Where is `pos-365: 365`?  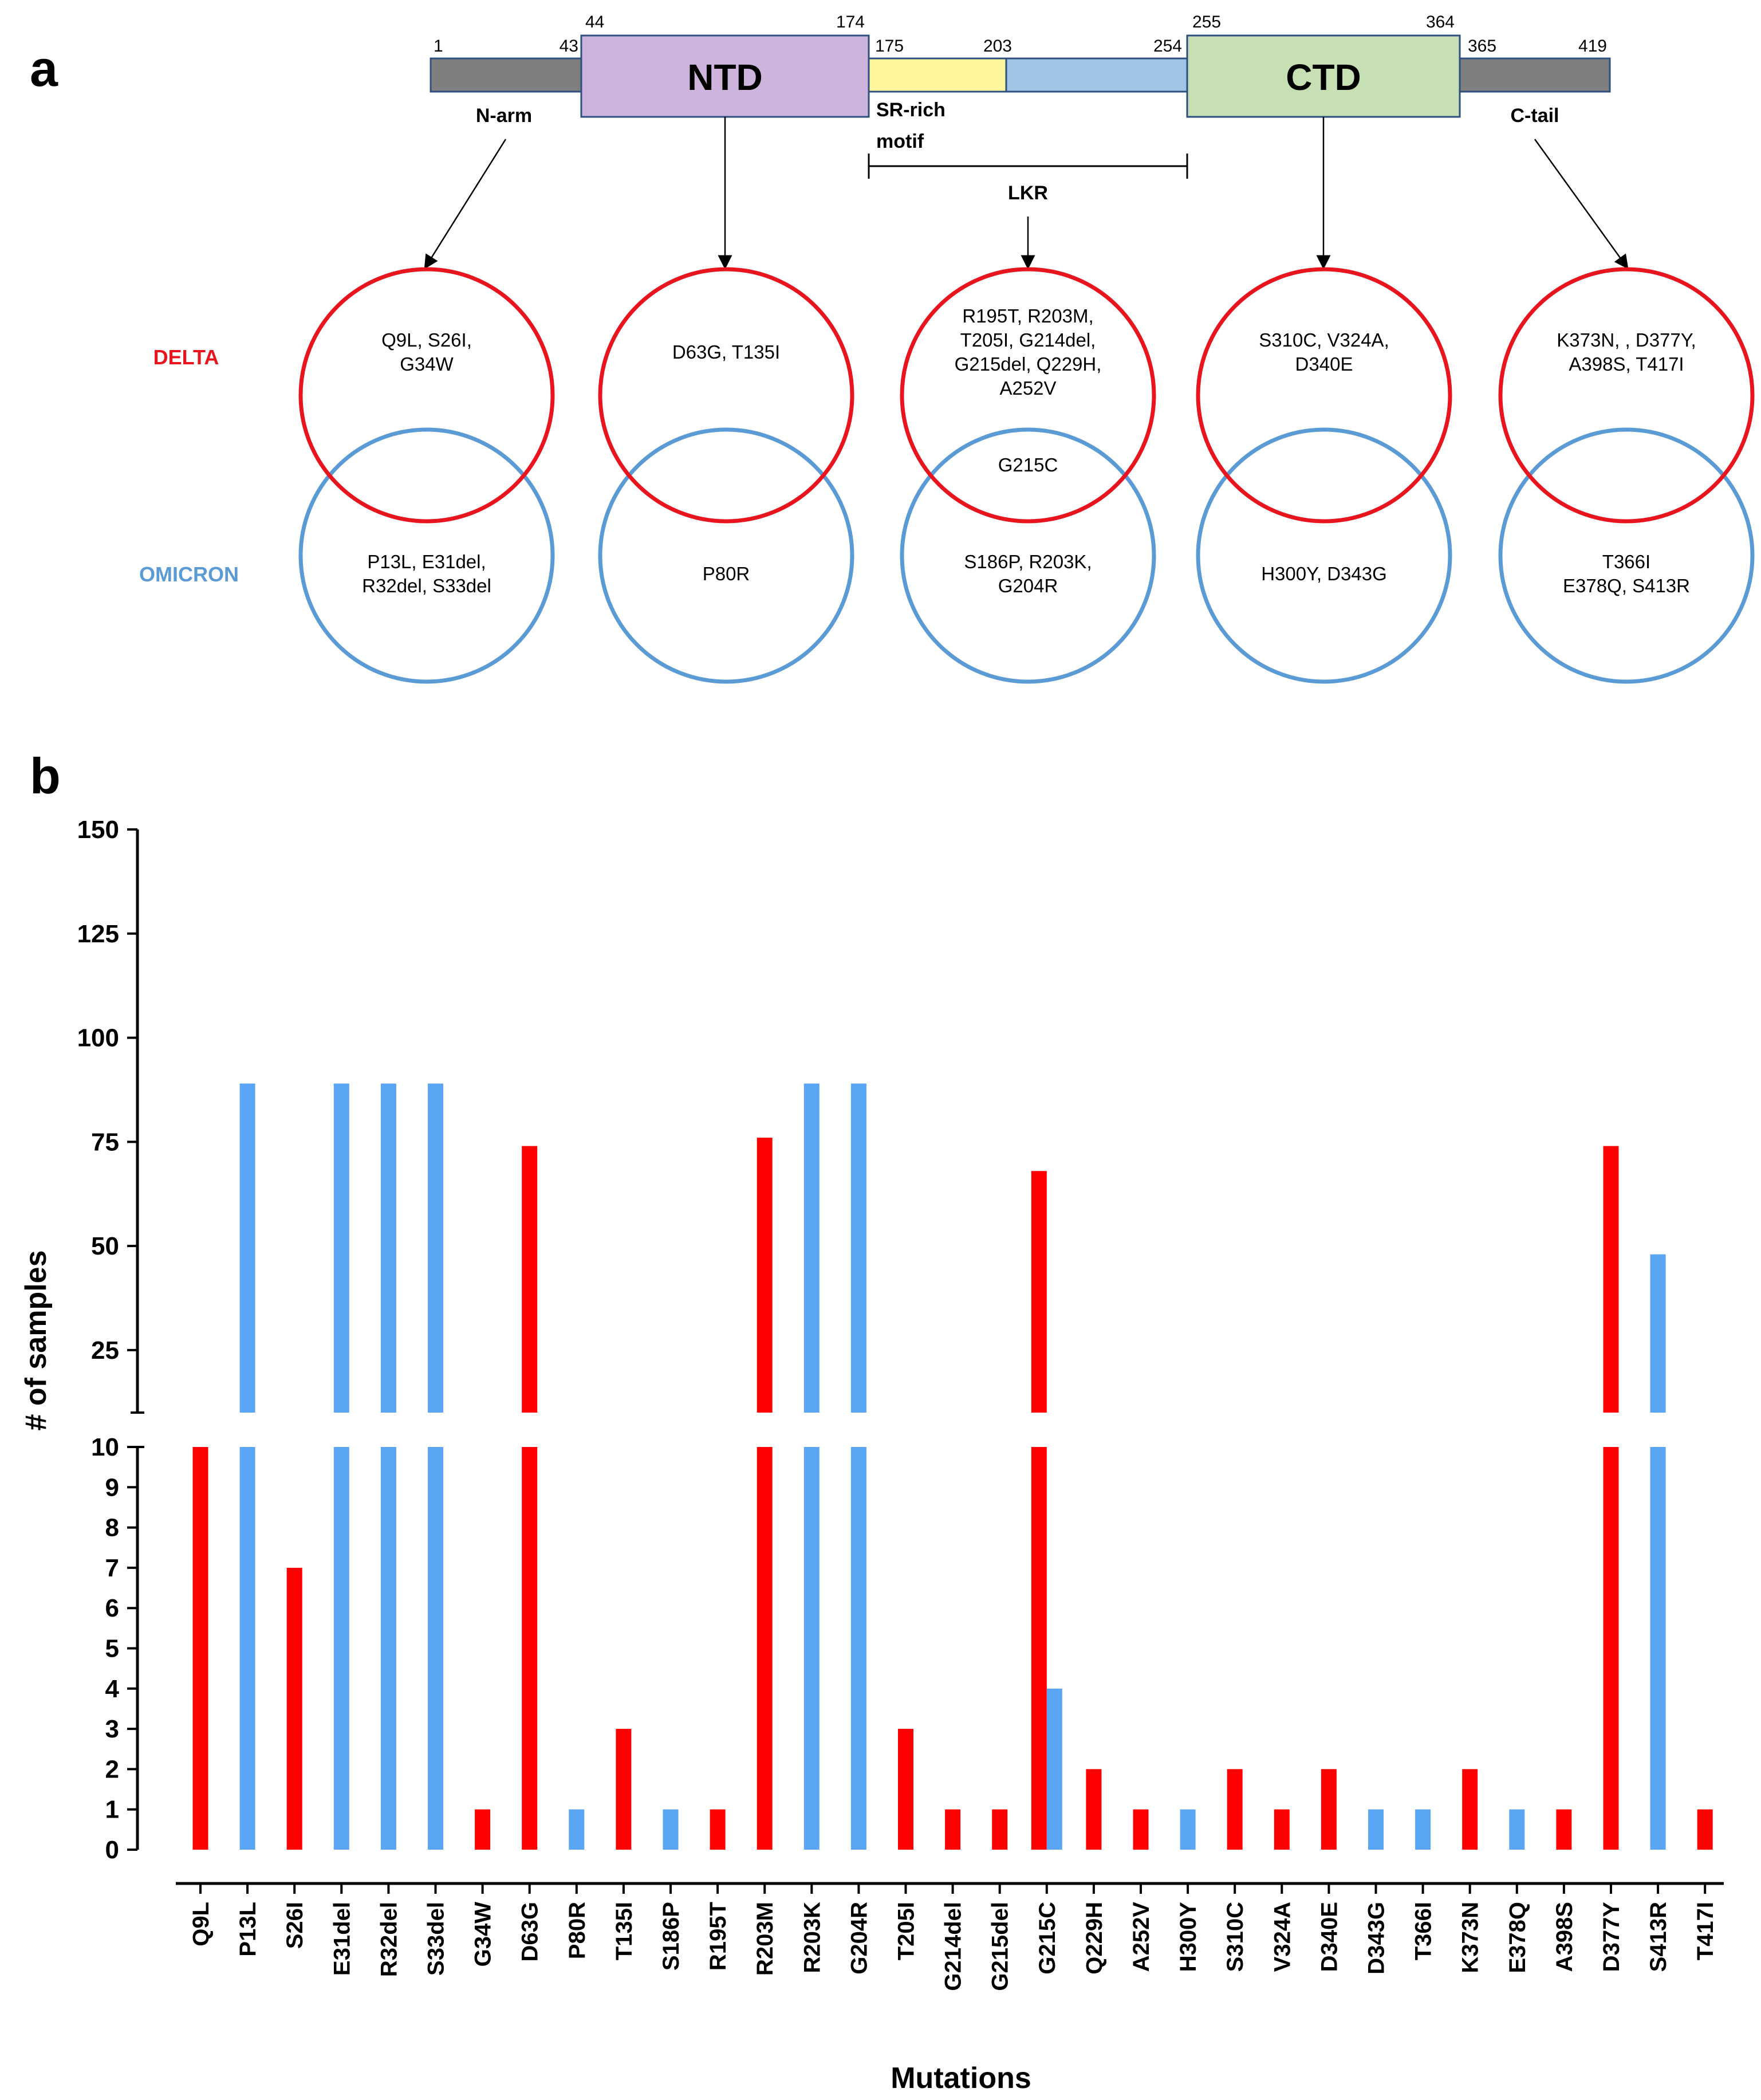 pos-365: 365 is located at coordinates (1482, 46).